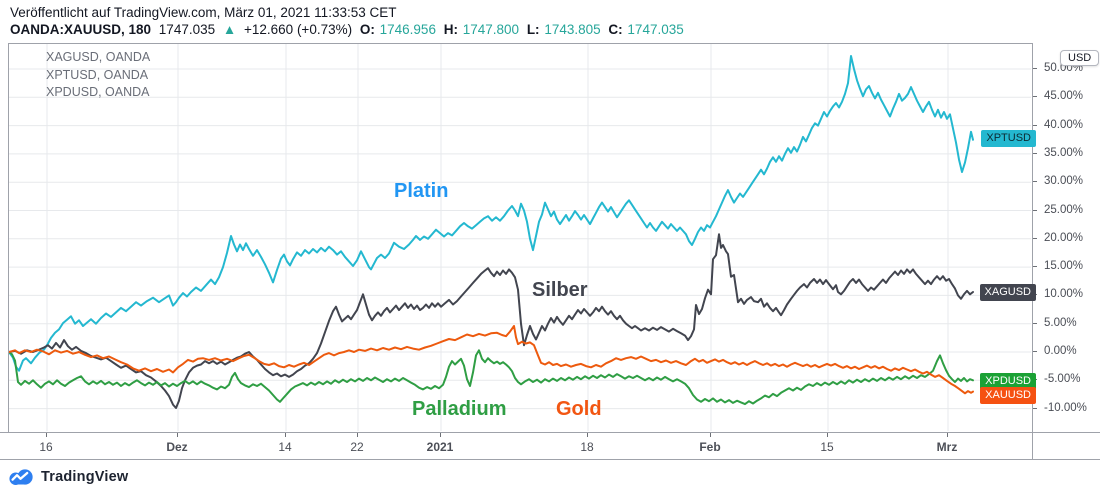  Describe the element at coordinates (187, 29) in the screenshot. I see `last-price: 1747.035` at that location.